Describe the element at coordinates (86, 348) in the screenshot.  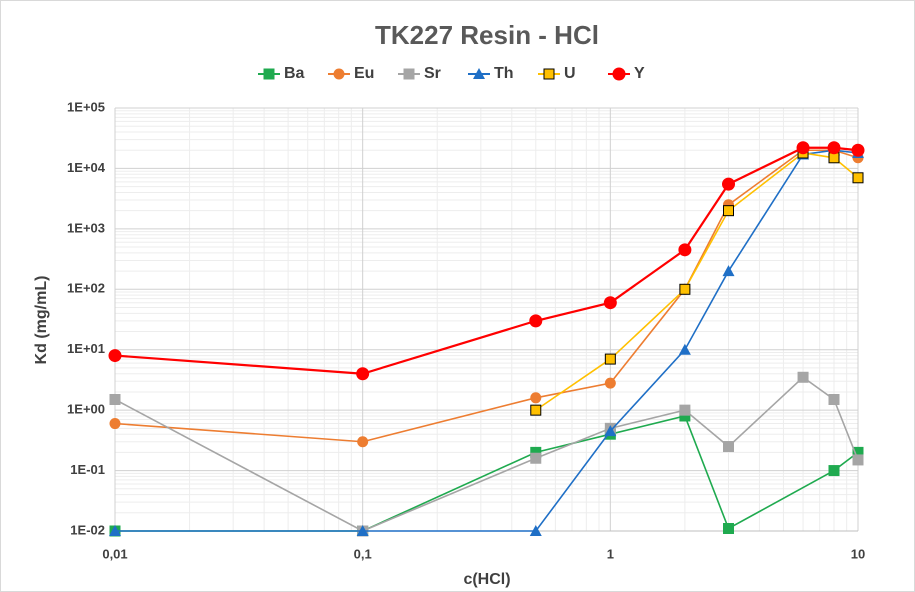
I see `y-tick-label: 1E+01` at that location.